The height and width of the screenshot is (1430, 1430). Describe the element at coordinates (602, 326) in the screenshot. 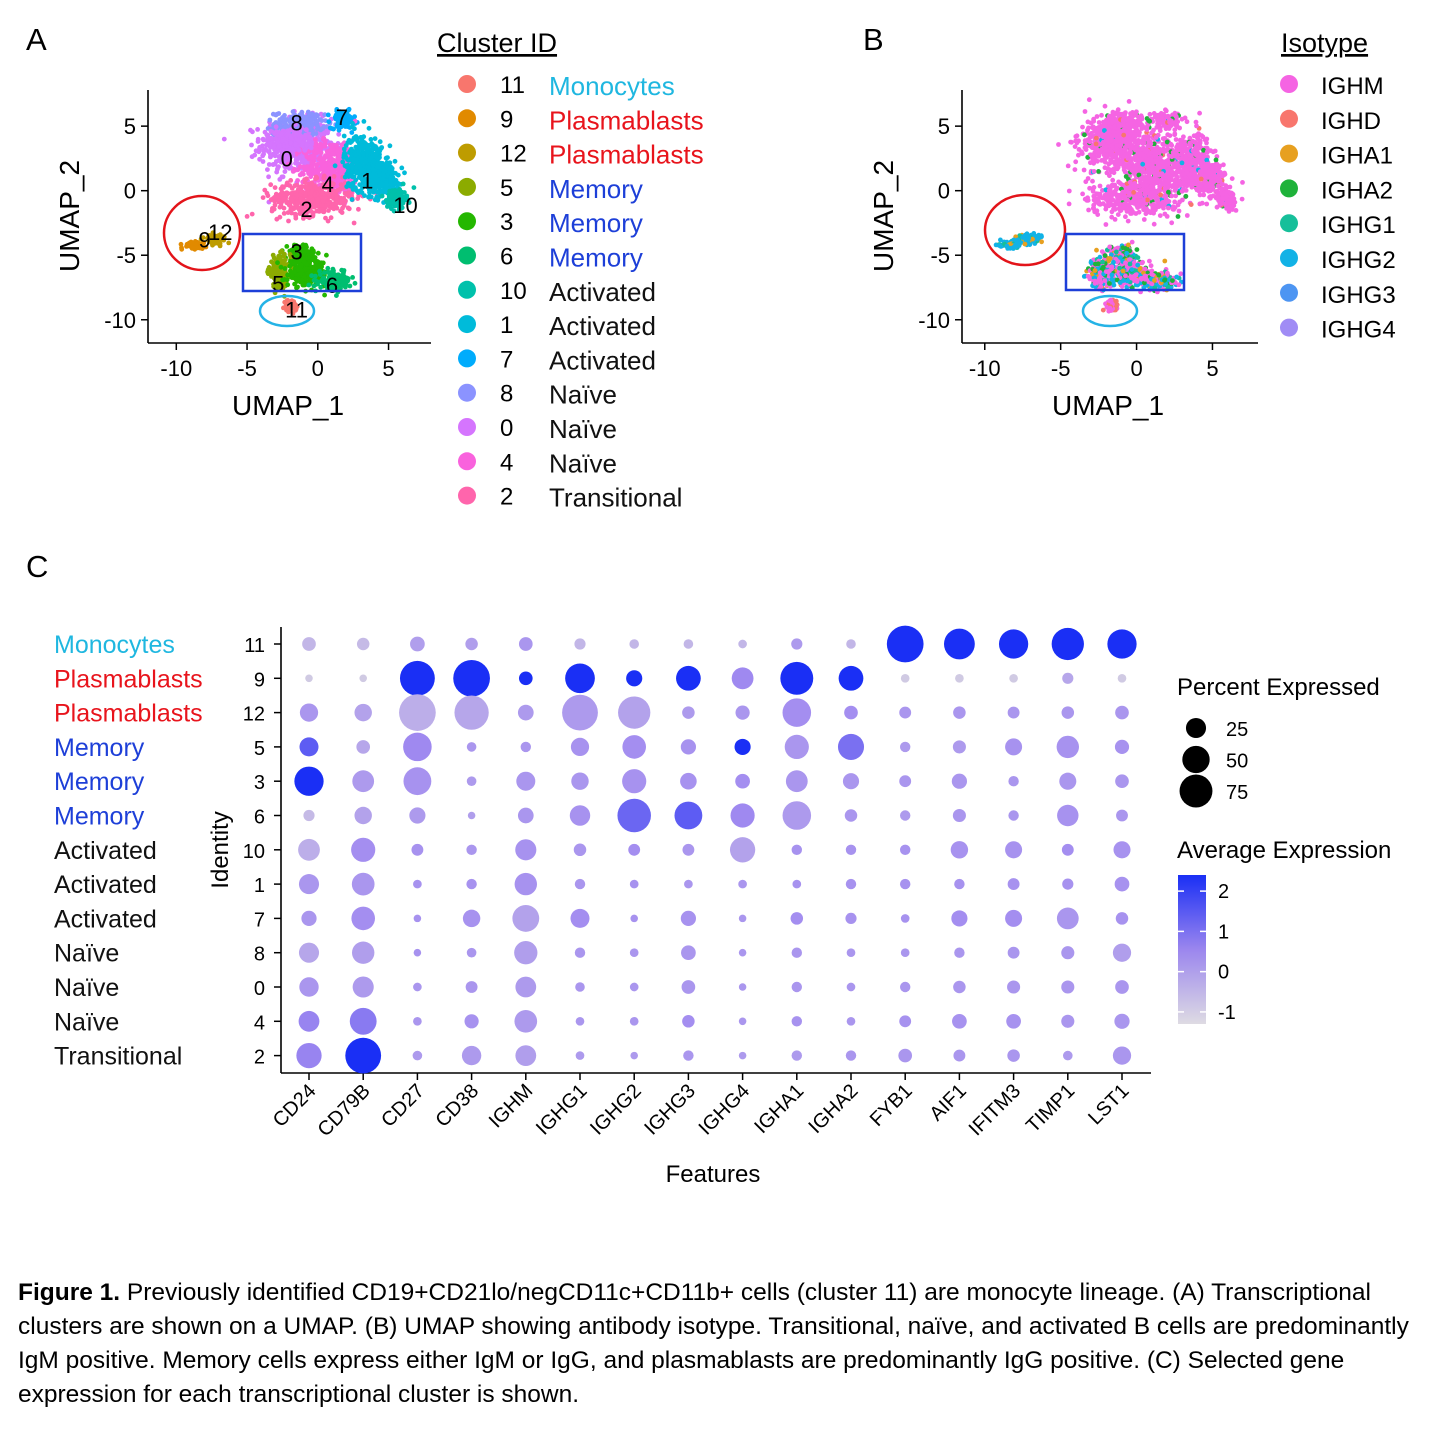

I see `legend-cell-type: Activated` at that location.